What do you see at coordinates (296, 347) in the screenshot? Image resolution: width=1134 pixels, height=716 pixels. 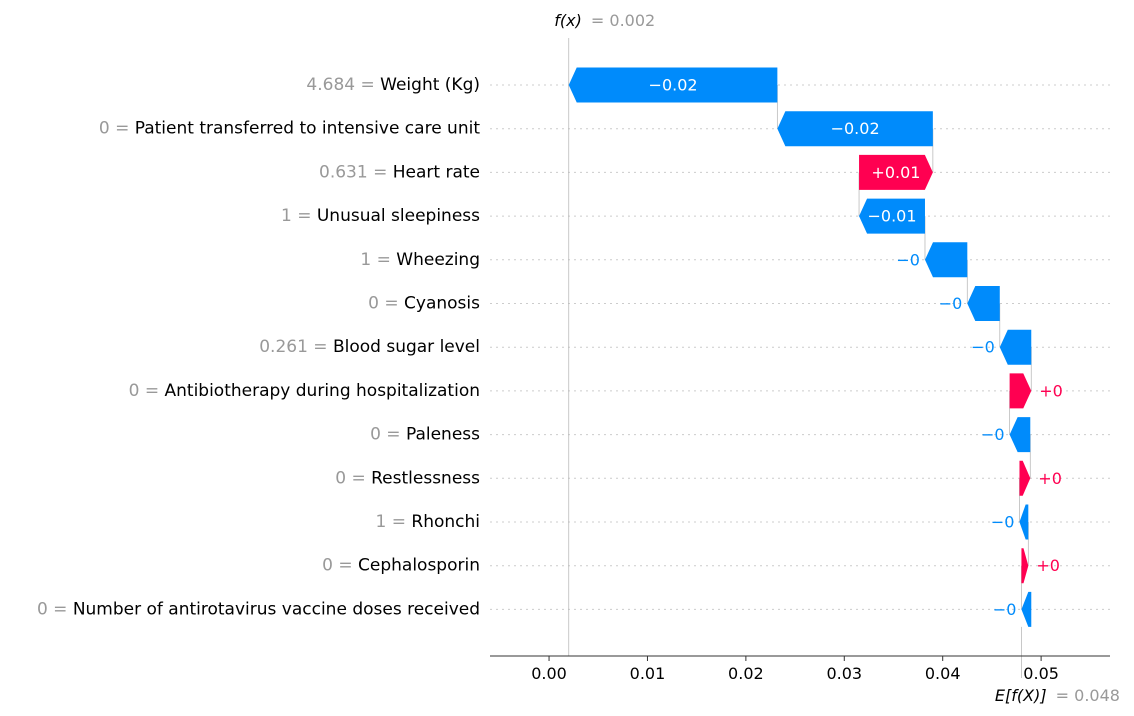 I see `feature-value: 0.261 =` at bounding box center [296, 347].